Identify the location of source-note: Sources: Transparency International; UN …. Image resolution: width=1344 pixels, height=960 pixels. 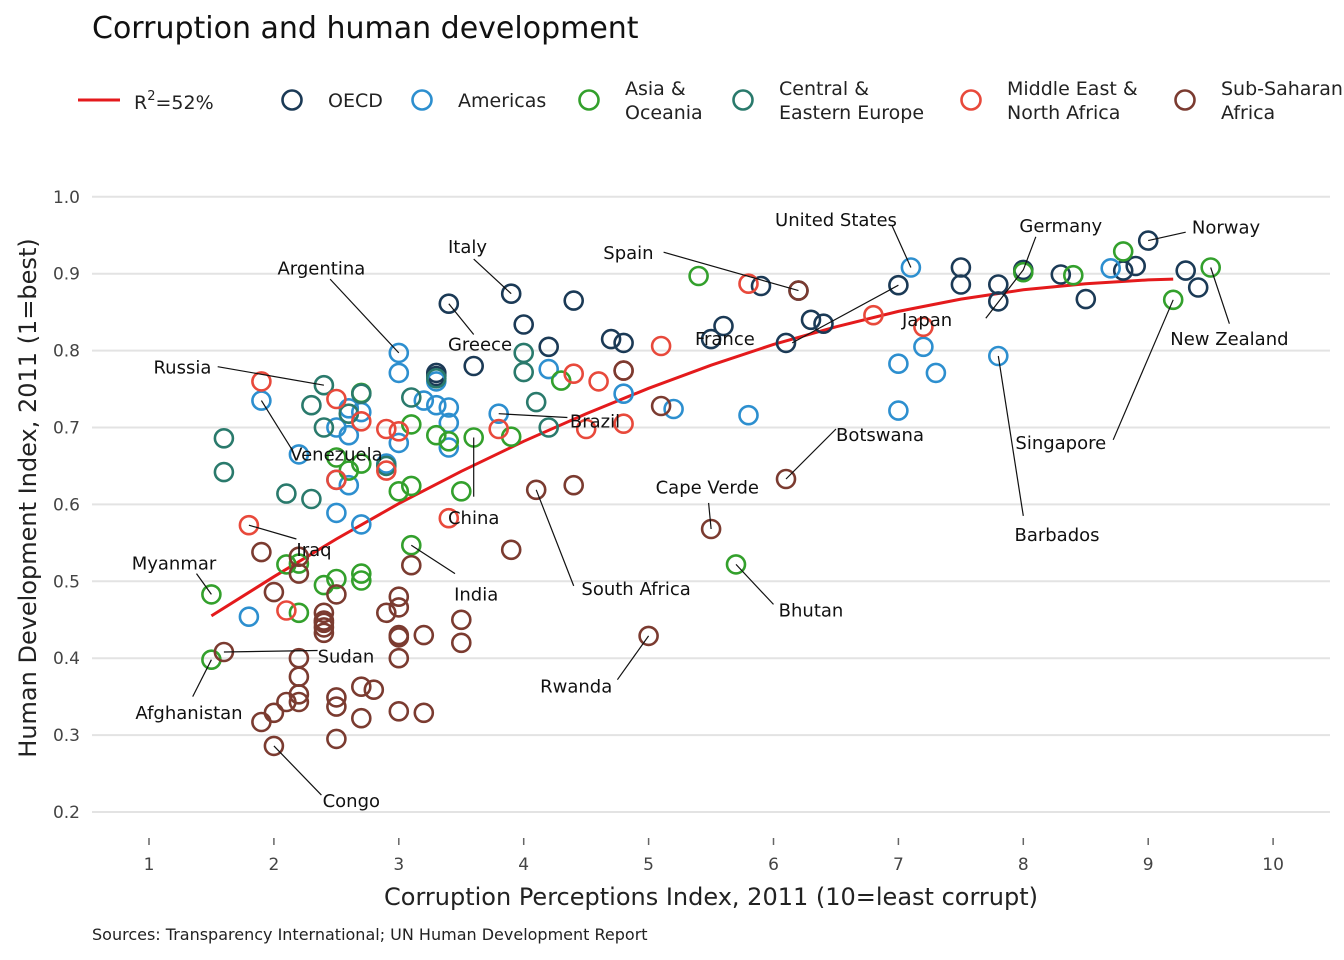
(370, 934).